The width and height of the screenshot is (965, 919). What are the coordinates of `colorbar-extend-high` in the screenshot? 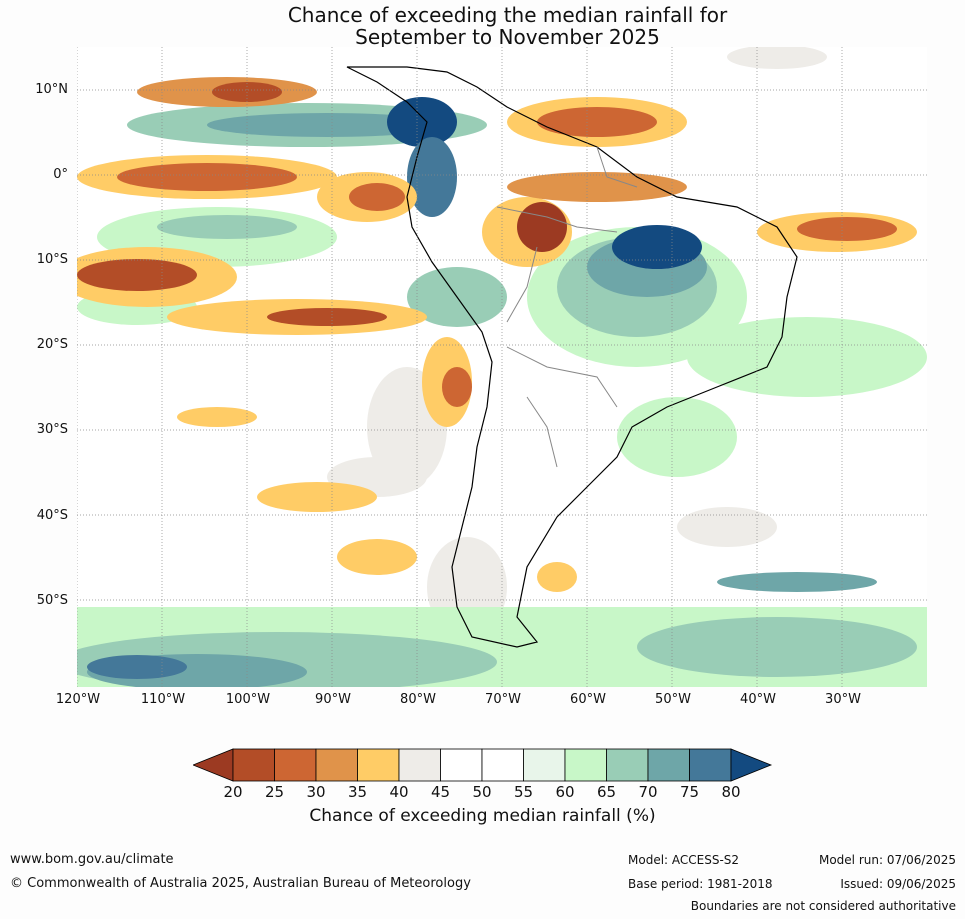 It's located at (751, 765).